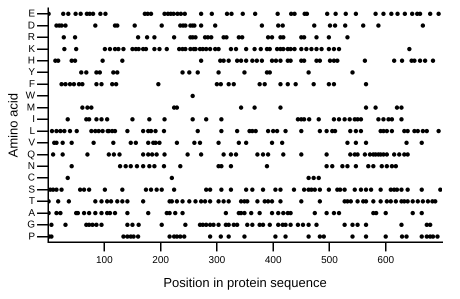  Describe the element at coordinates (32, 236) in the screenshot. I see `y-tick-label: P` at that location.